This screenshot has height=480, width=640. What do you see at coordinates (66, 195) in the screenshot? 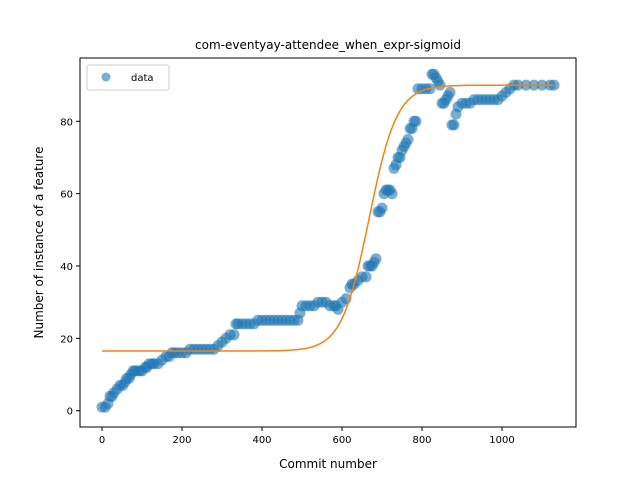
I see `y-tick-label: 60` at bounding box center [66, 195].